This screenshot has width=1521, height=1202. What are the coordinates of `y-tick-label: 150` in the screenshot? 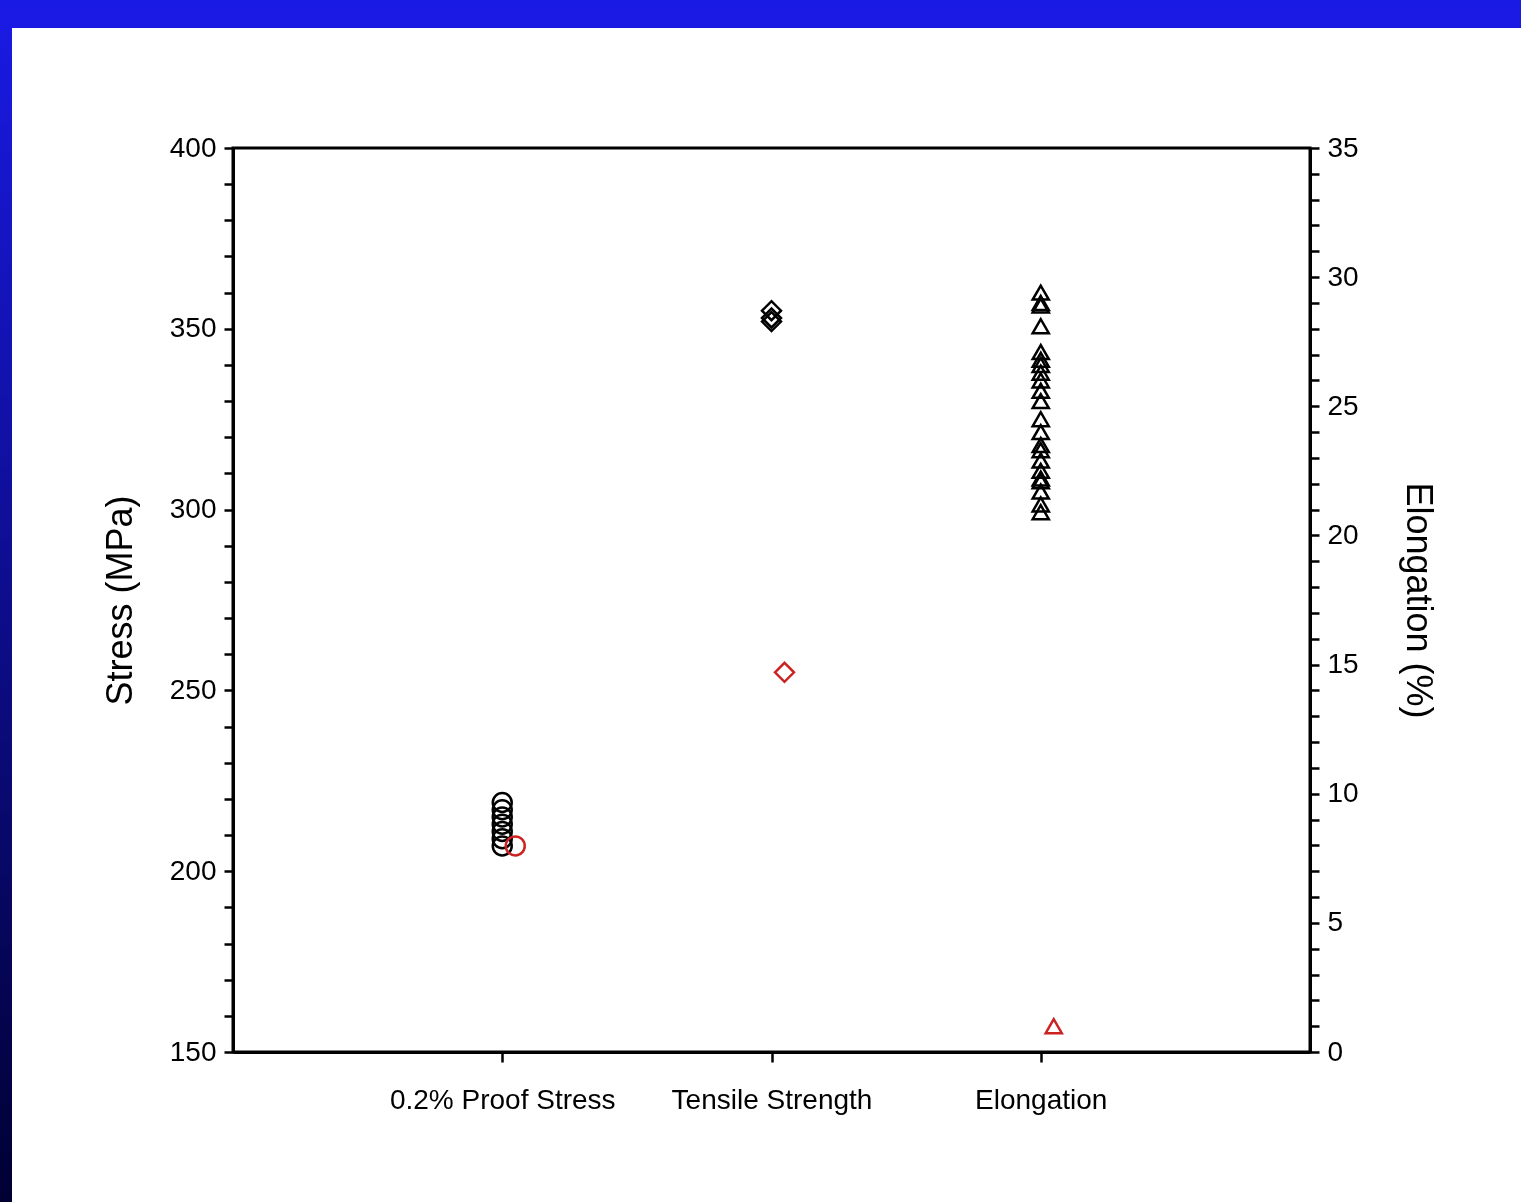 It's located at (193, 1051).